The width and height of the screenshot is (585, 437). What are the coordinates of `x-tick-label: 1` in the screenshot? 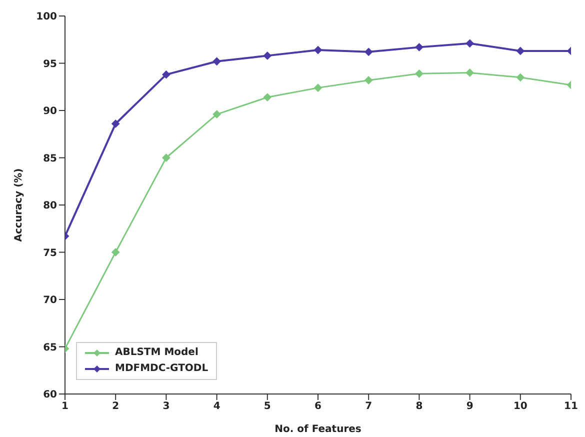 It's located at (65, 406).